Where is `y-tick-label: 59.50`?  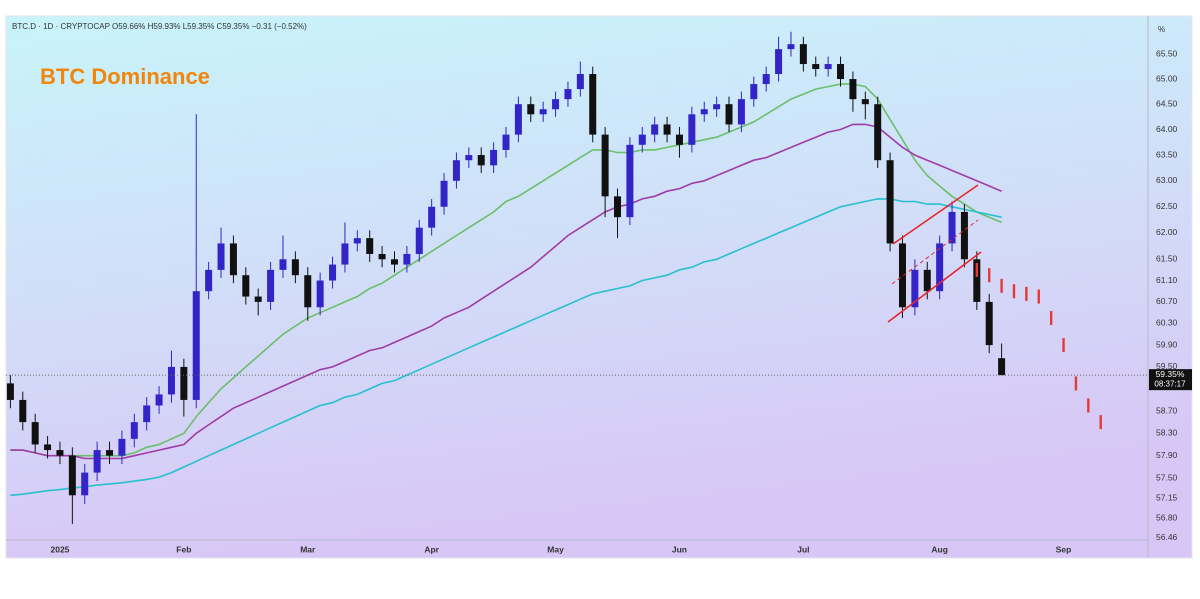
y-tick-label: 59.50 is located at coordinates (1167, 366).